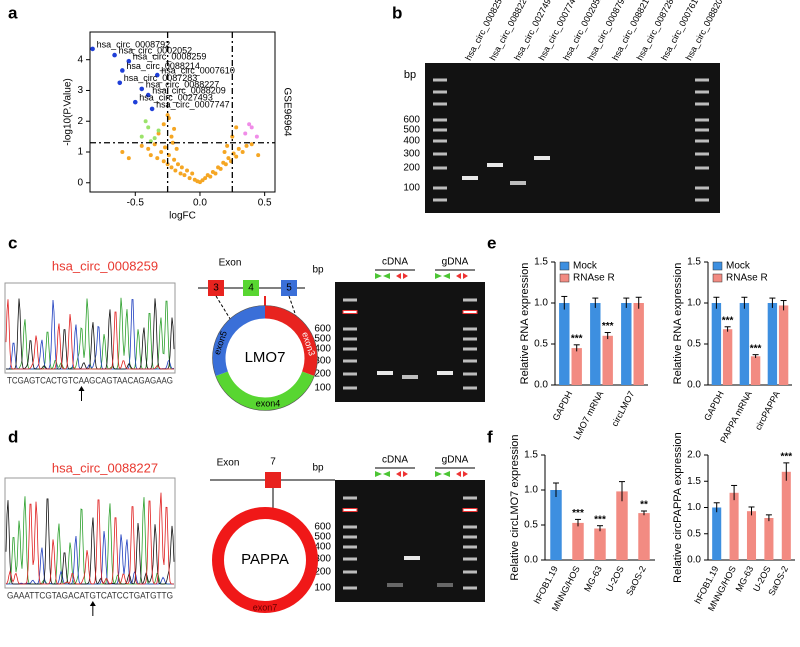 The image size is (800, 647). I want to click on exon-number: 3, so click(216, 288).